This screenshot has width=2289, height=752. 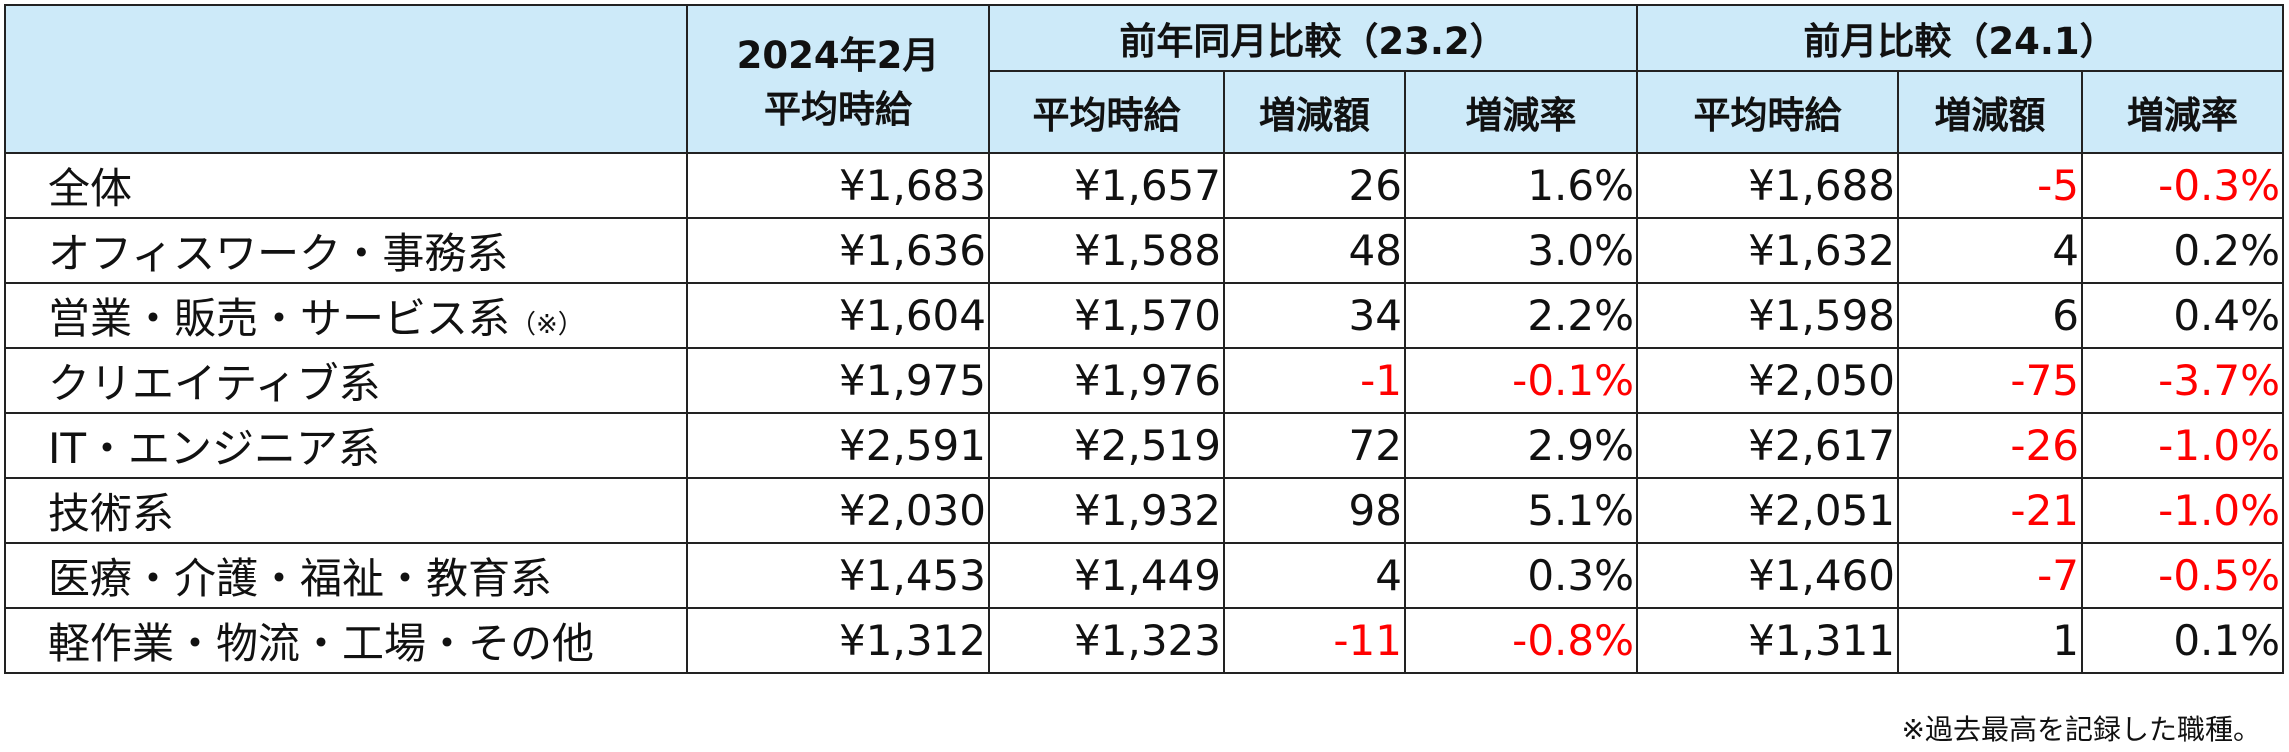 What do you see at coordinates (2081, 729) in the screenshot?
I see `footnote: ※過去最高を記録した職種。` at bounding box center [2081, 729].